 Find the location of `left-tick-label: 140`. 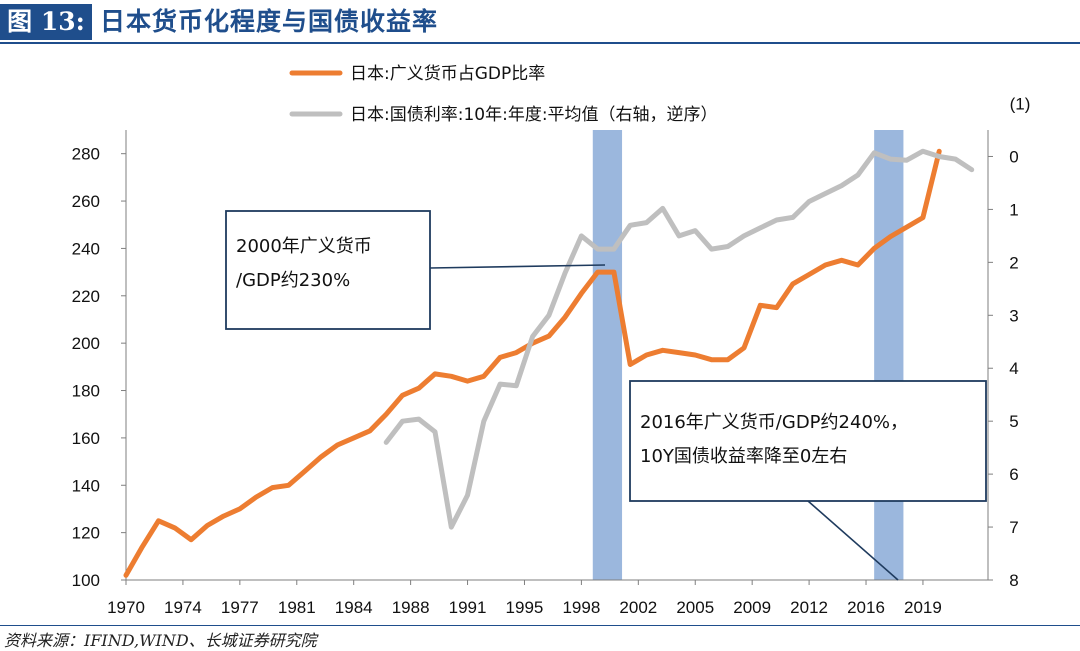

left-tick-label: 140 is located at coordinates (86, 485).